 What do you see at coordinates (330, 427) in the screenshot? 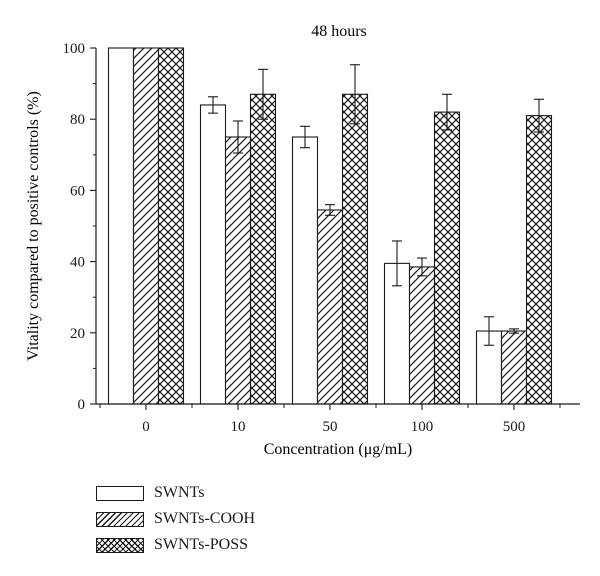
I see `x-tick-label: 50` at bounding box center [330, 427].